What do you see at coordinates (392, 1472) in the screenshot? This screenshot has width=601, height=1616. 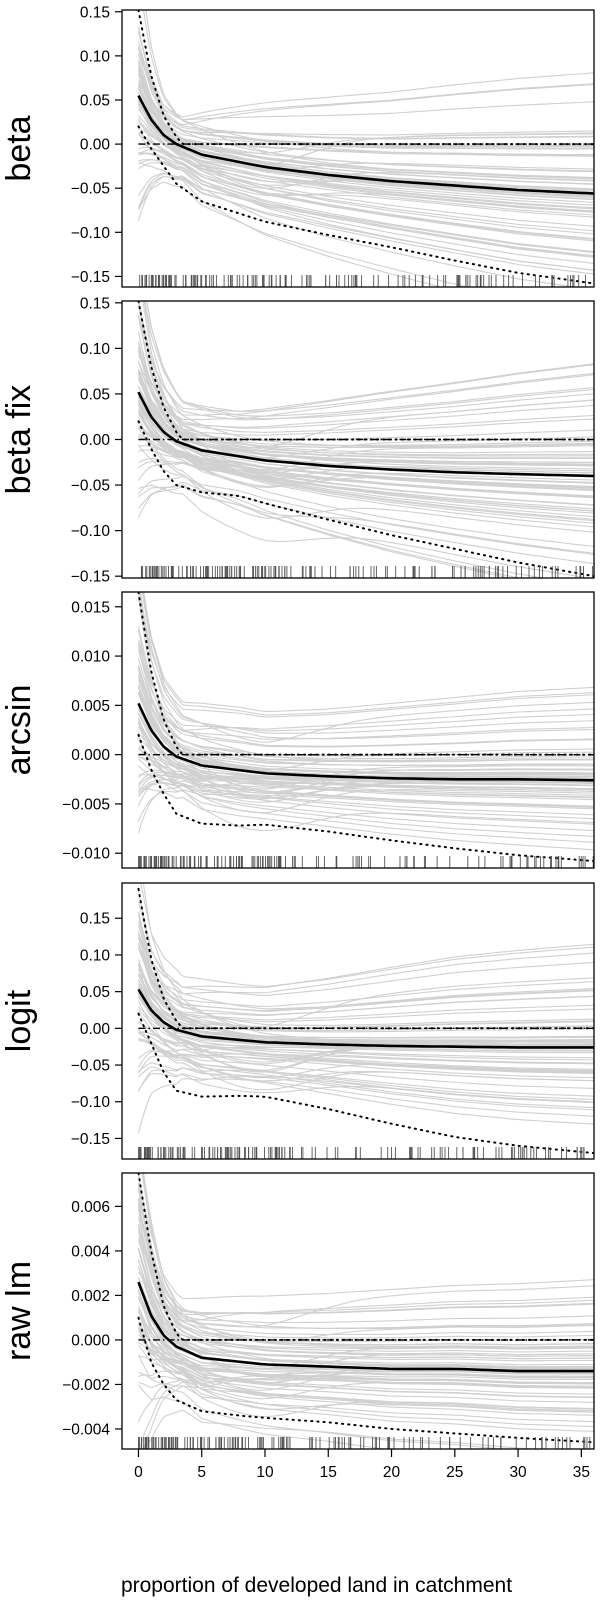 I see `x-tick-label: 20` at bounding box center [392, 1472].